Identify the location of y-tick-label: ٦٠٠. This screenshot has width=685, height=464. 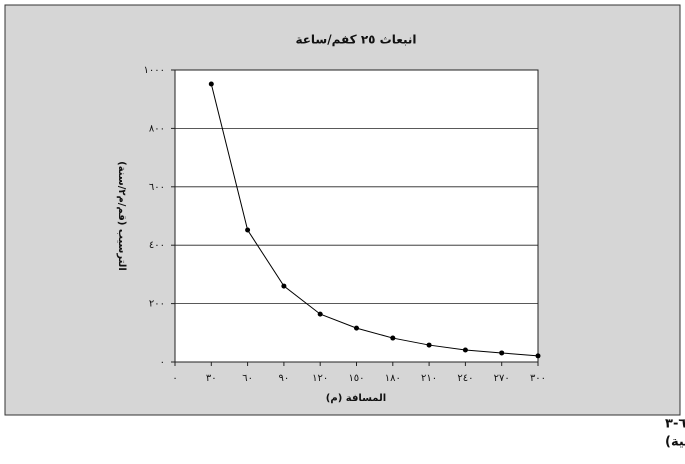
(157, 187).